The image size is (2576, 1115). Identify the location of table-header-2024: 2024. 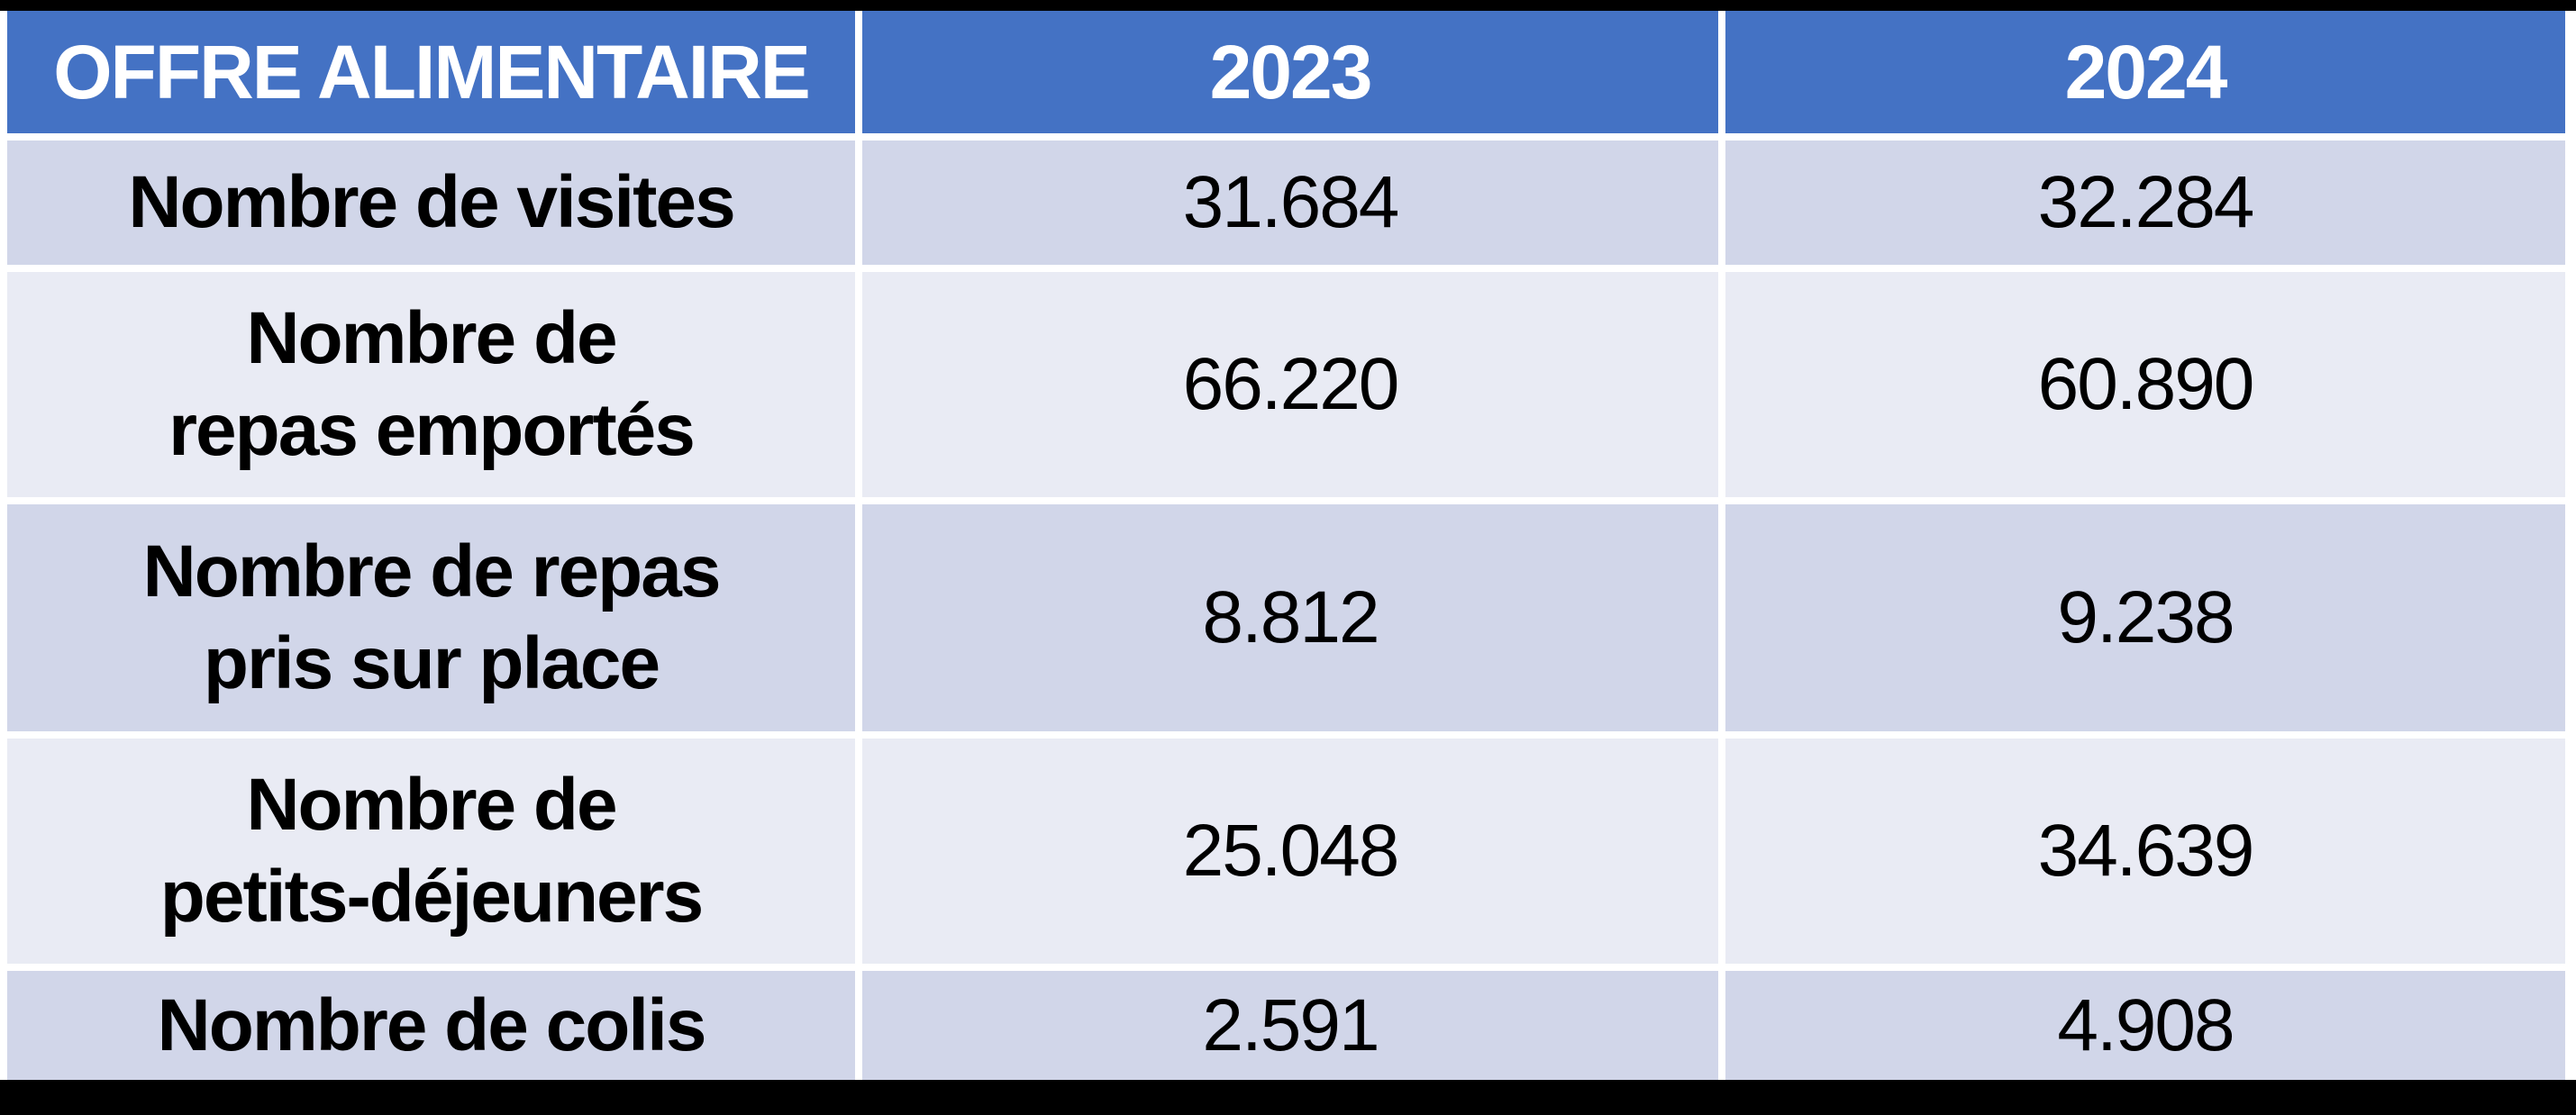
(2145, 72).